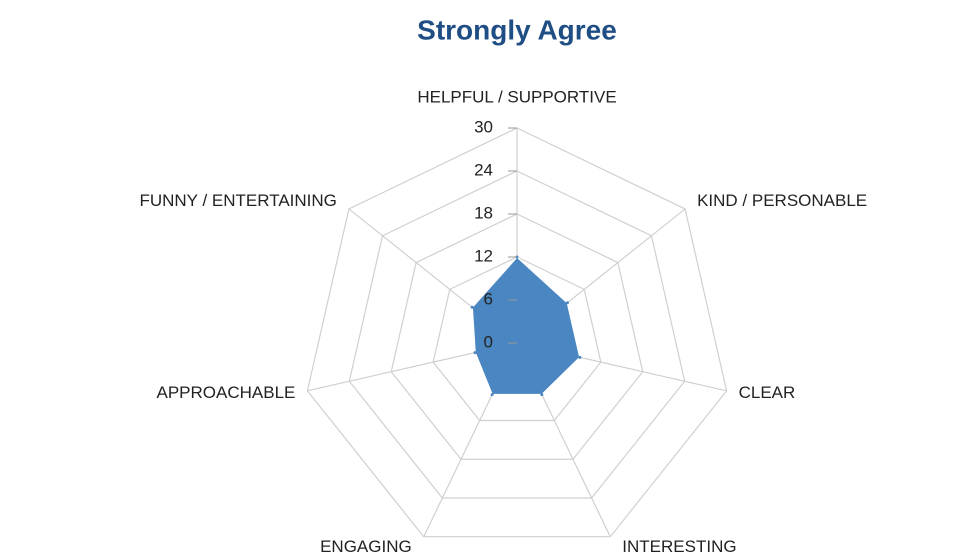 This screenshot has height=560, width=972. I want to click on r-tick-label: 12, so click(483, 255).